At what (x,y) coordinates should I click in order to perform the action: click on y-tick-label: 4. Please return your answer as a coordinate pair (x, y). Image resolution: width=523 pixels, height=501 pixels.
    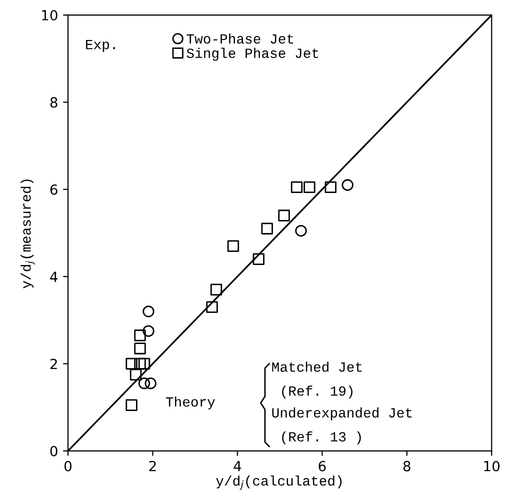
    Looking at the image, I should click on (54, 277).